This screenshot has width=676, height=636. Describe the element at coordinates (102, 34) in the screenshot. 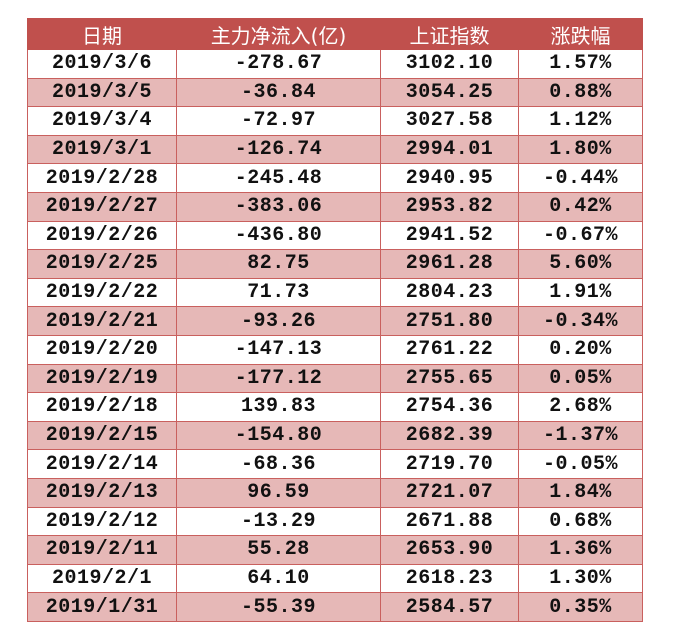

I see `header-date: 日期` at that location.